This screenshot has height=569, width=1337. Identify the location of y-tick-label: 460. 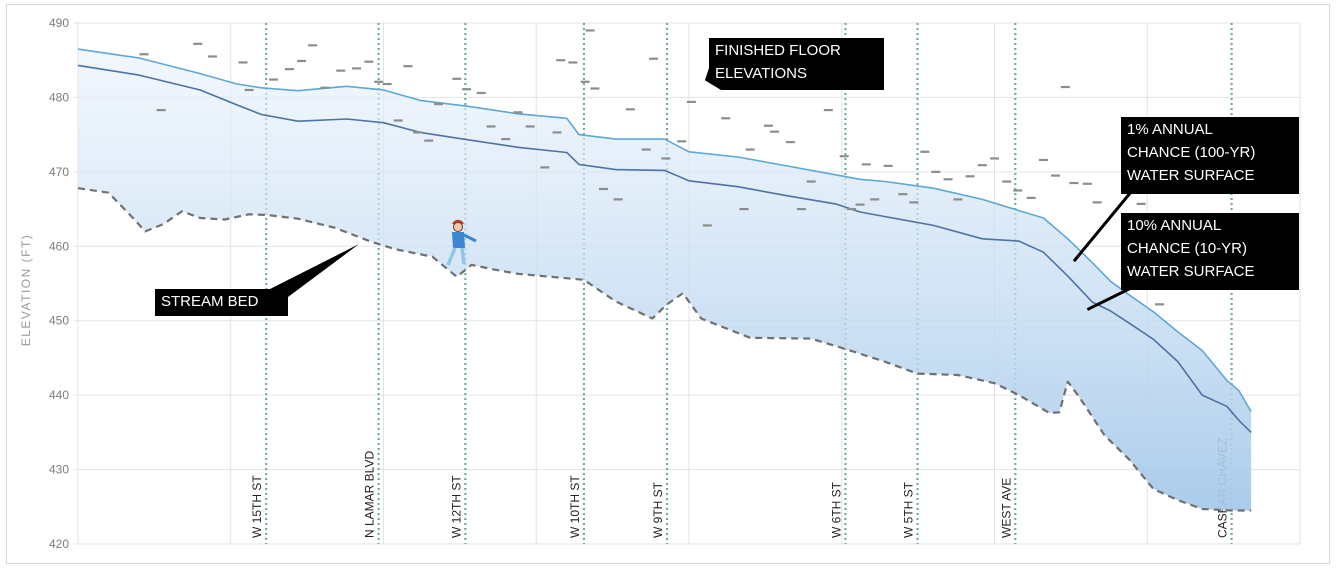
(59, 246).